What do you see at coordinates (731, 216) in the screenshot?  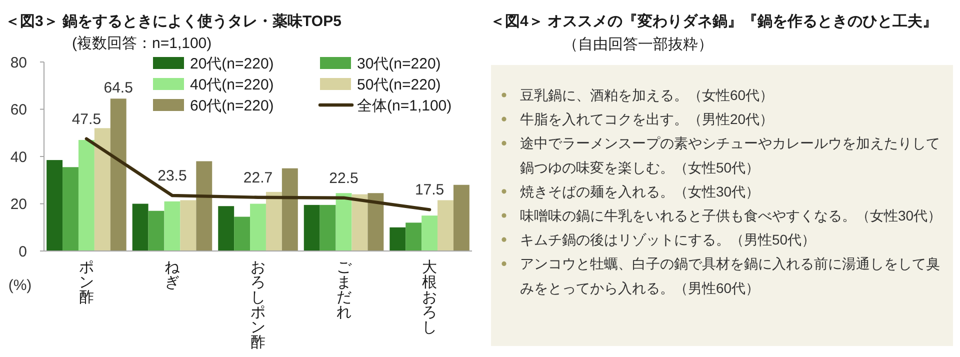 I see `text: 味噌味の鍋に牛乳をいれると子供も食べやすくなる。（女性30代）` at bounding box center [731, 216].